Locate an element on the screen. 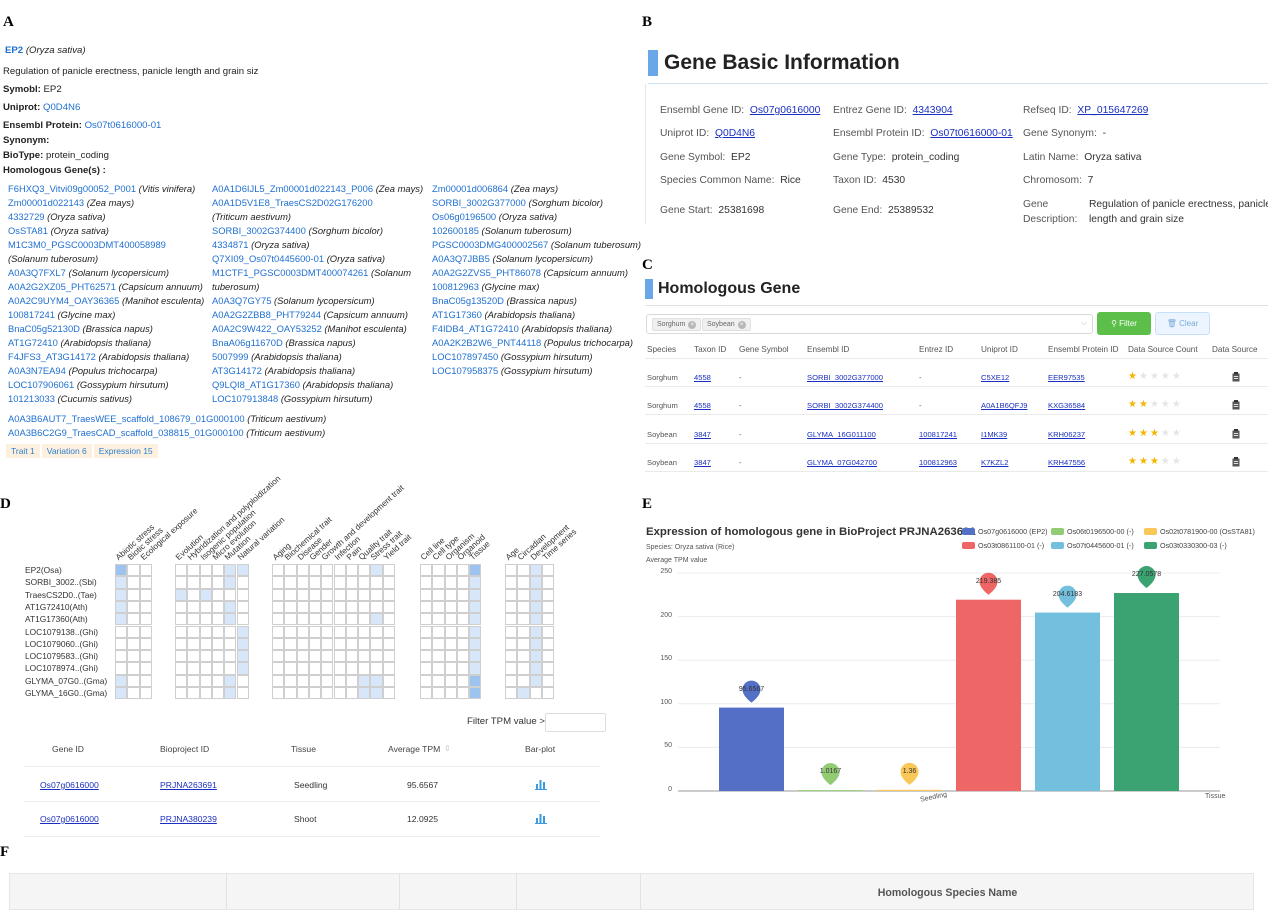  gene-id-link: Os07g0616000 is located at coordinates (69, 819).